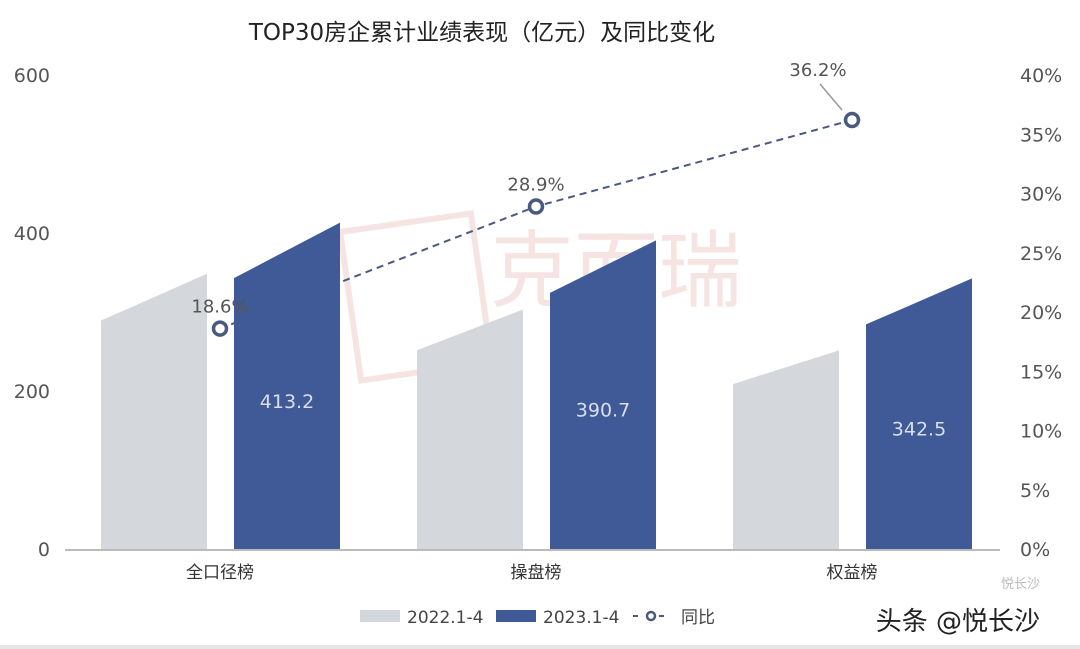 The height and width of the screenshot is (649, 1080). What do you see at coordinates (919, 430) in the screenshot?
I see `bar-data-label: 342.5` at bounding box center [919, 430].